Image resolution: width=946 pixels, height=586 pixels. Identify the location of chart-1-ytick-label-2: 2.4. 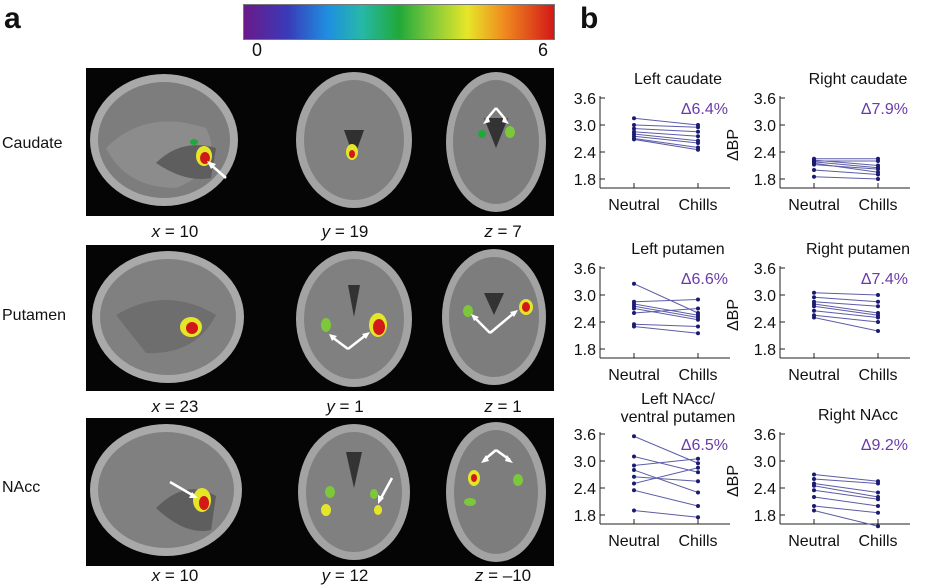
(585, 153).